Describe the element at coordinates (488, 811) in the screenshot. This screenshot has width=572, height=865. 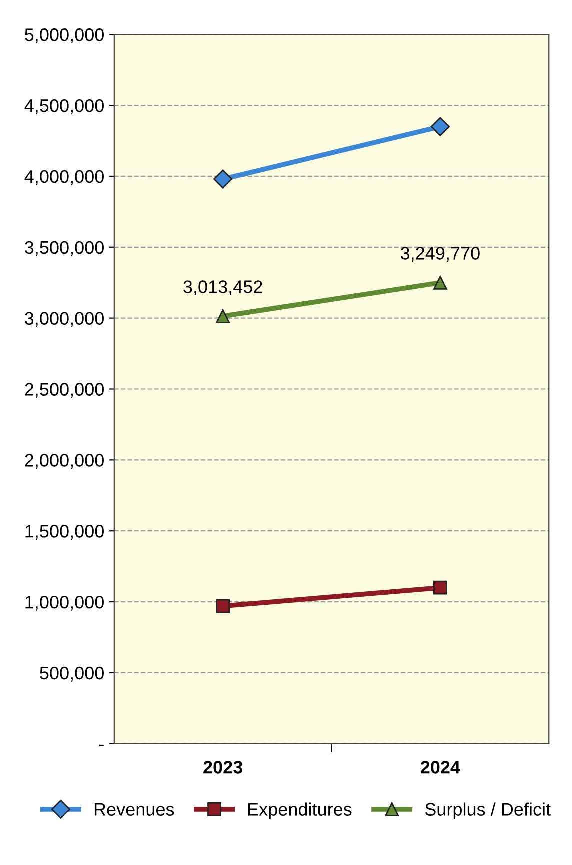
I see `legend-label: Surplus / Deficit` at that location.